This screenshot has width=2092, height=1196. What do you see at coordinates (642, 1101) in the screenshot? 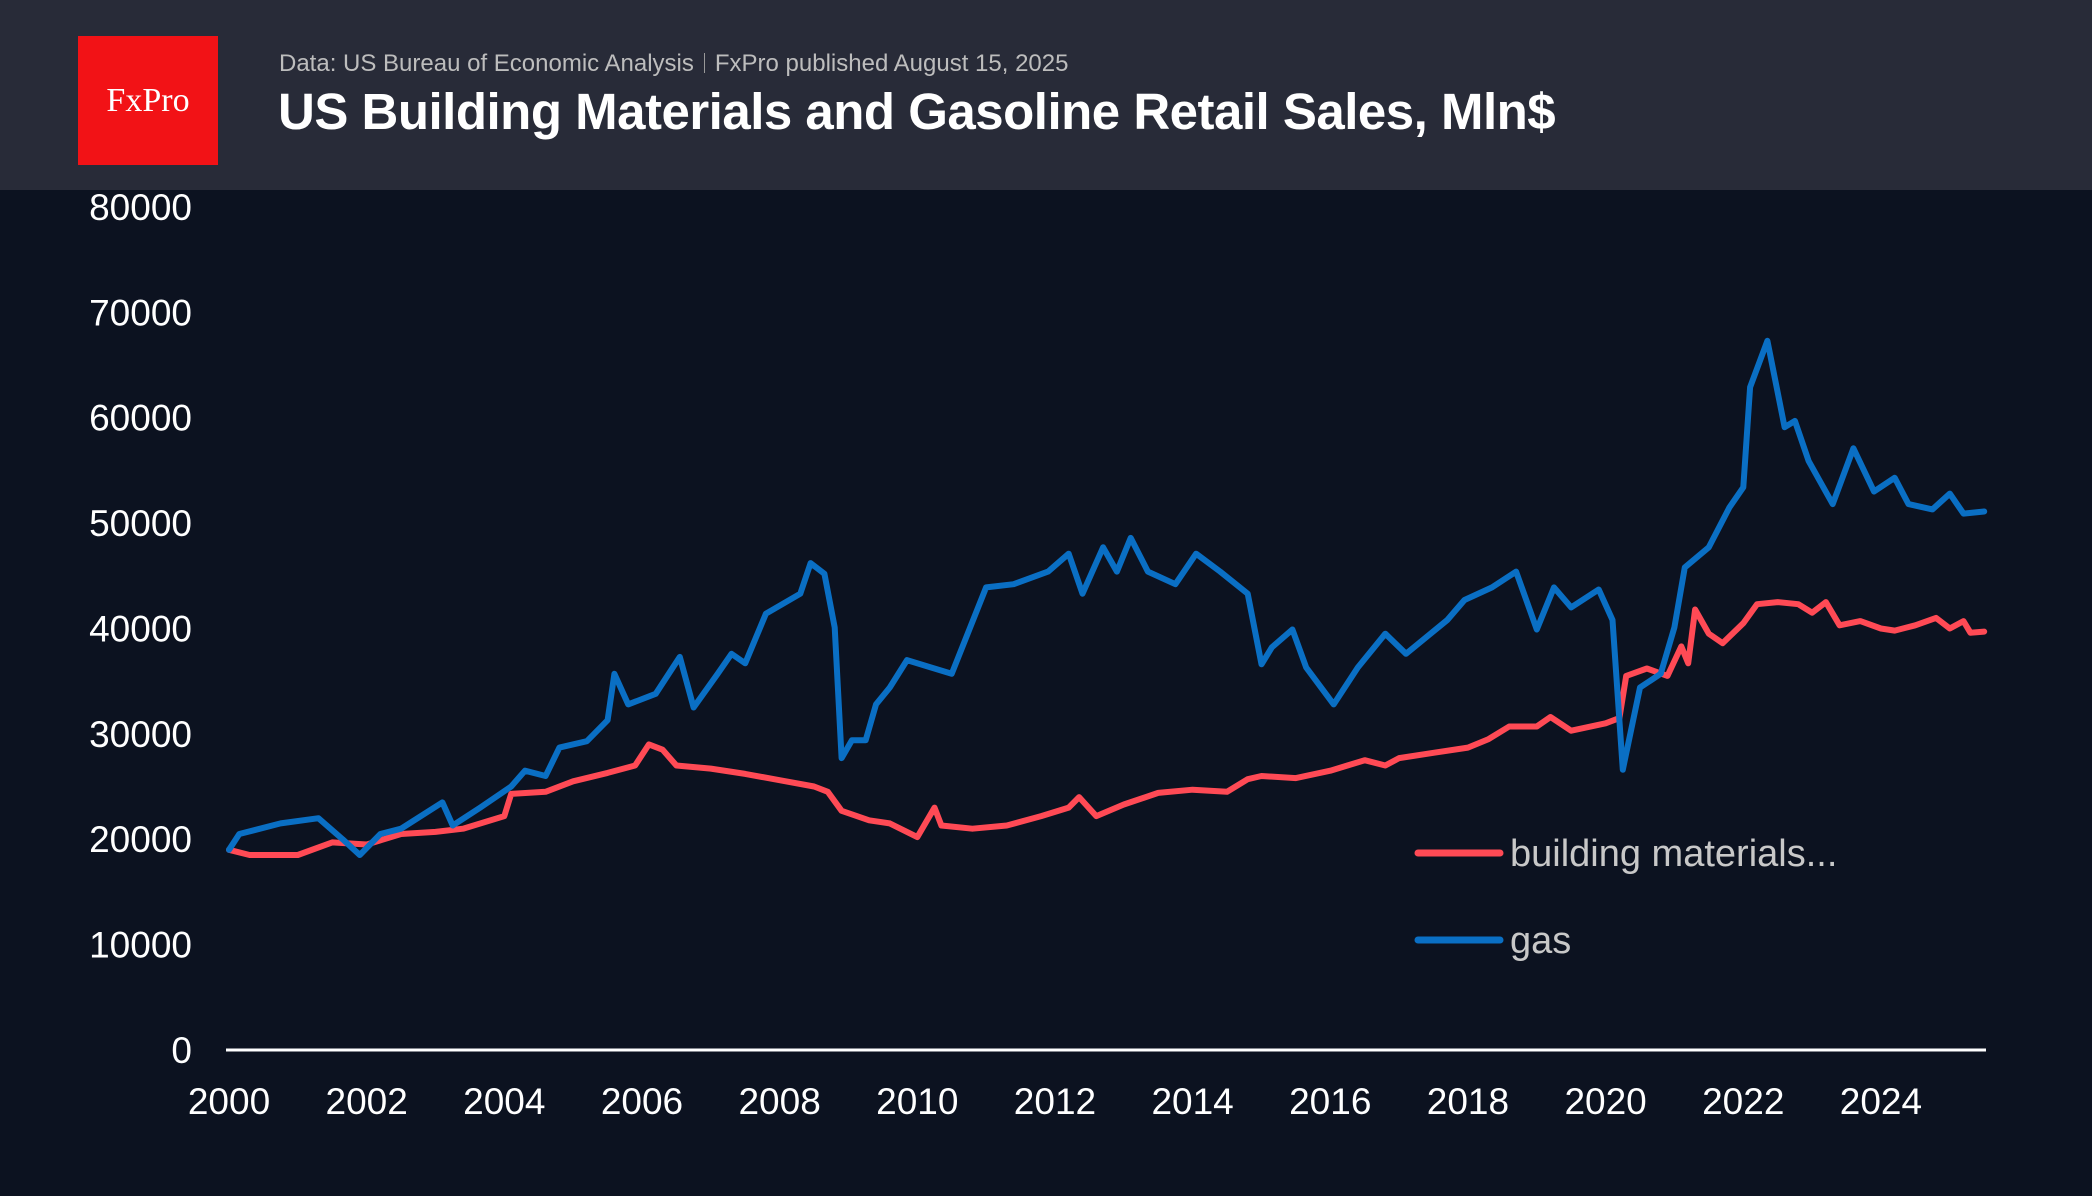
I see `x-tick-label: 2006` at bounding box center [642, 1101].